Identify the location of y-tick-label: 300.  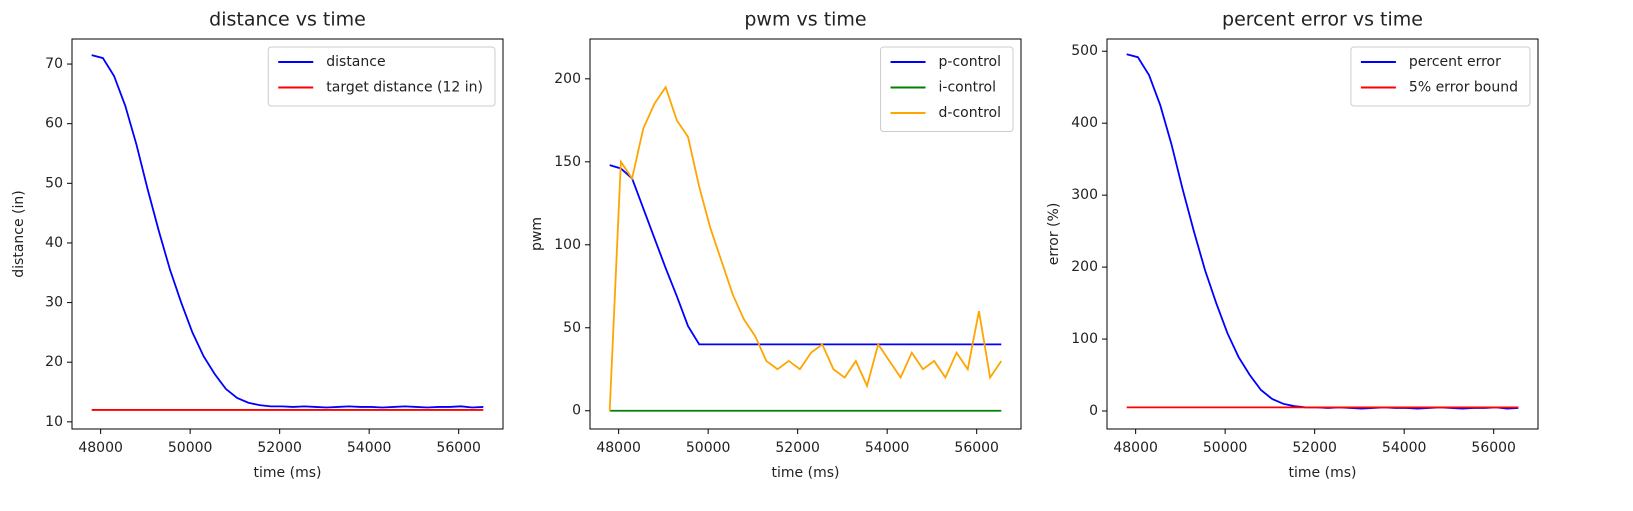
(1084, 195).